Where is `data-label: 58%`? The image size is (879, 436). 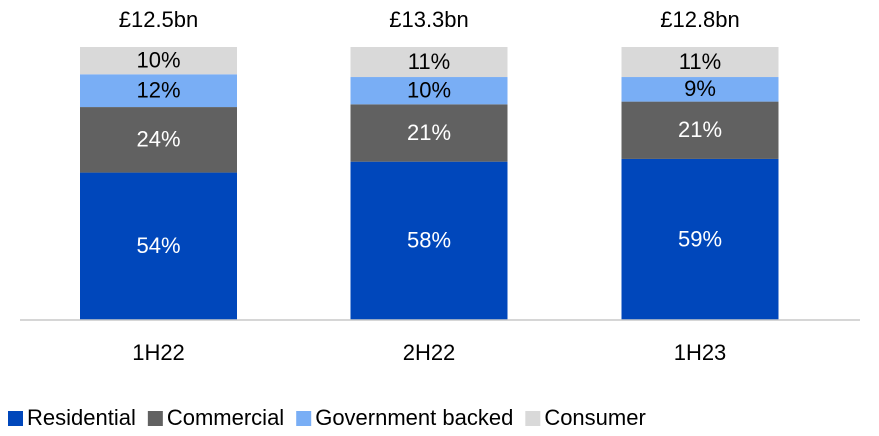 data-label: 58% is located at coordinates (429, 240).